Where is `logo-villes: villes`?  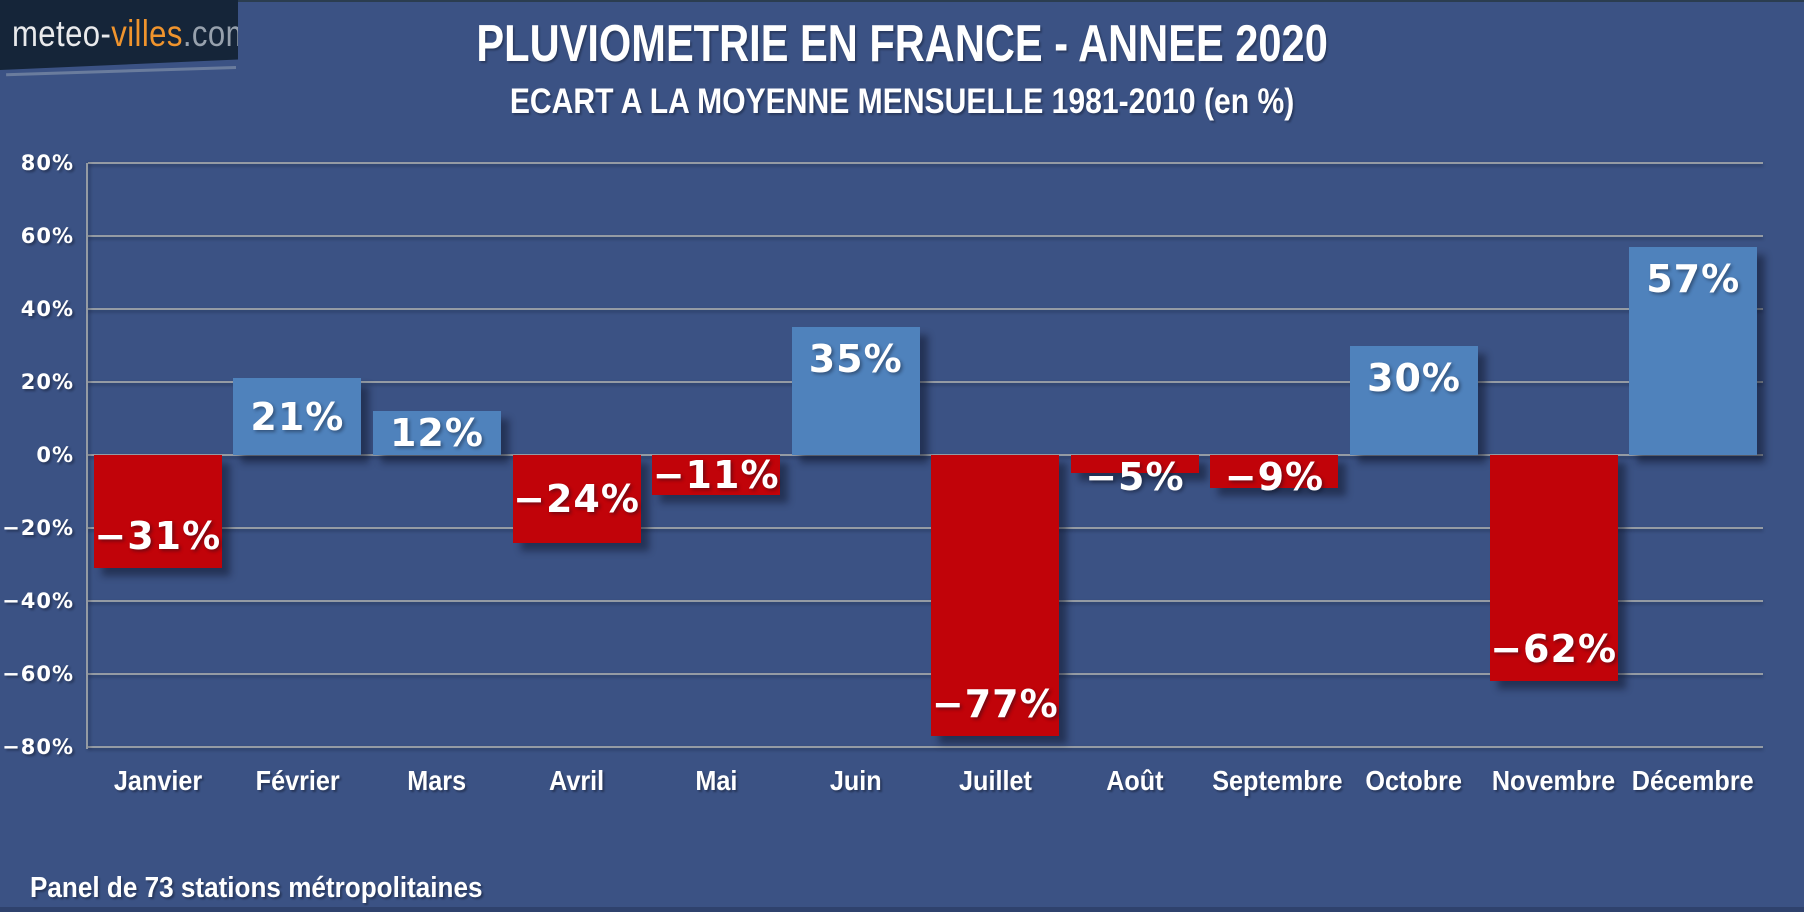 logo-villes: villes is located at coordinates (147, 33).